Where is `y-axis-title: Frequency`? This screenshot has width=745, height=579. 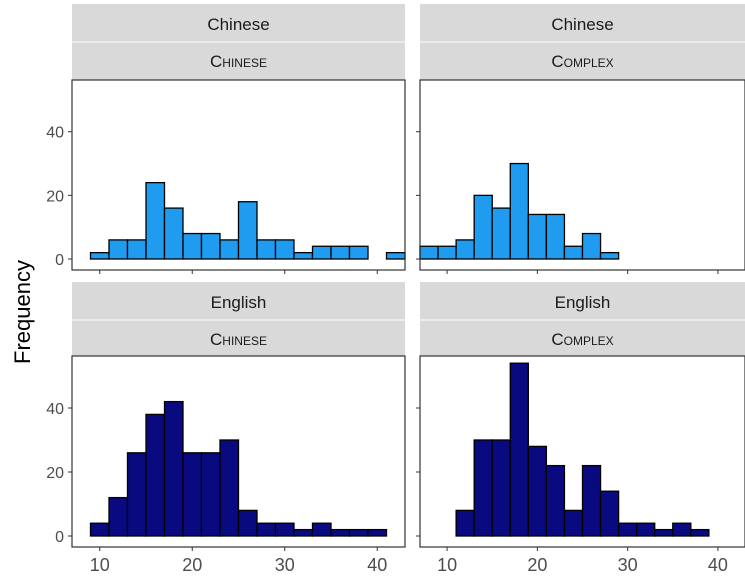 y-axis-title: Frequency is located at coordinates (22, 312).